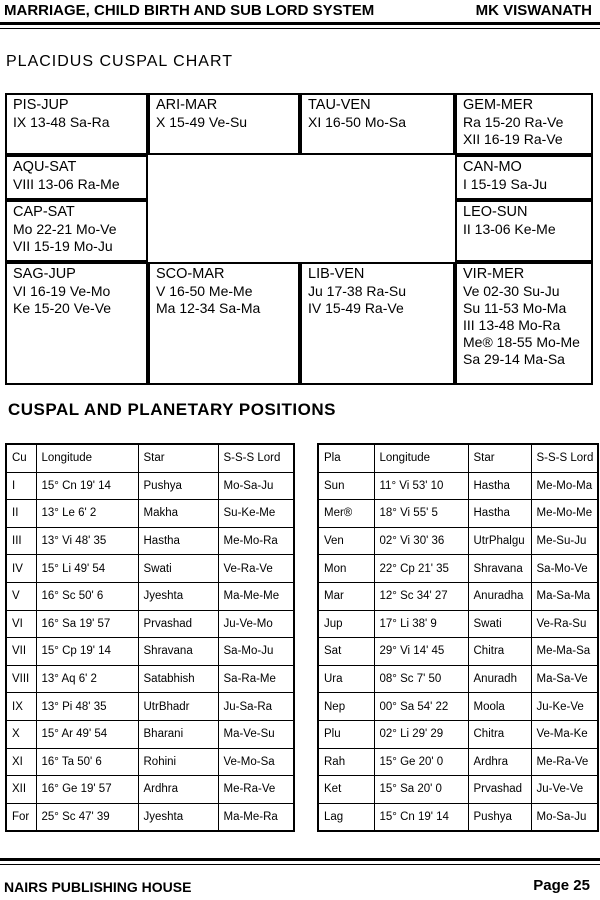 The height and width of the screenshot is (900, 600). Describe the element at coordinates (21, 789) in the screenshot. I see `table-cell: XII` at that location.